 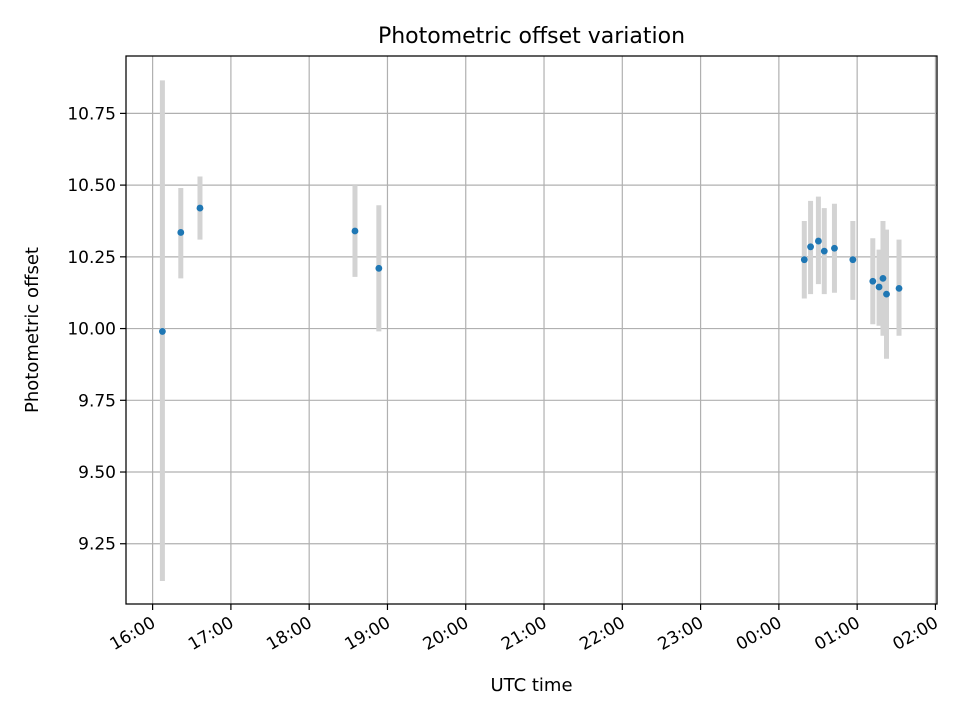 What do you see at coordinates (97, 473) in the screenshot?
I see `y-tick-label: 9.50` at bounding box center [97, 473].